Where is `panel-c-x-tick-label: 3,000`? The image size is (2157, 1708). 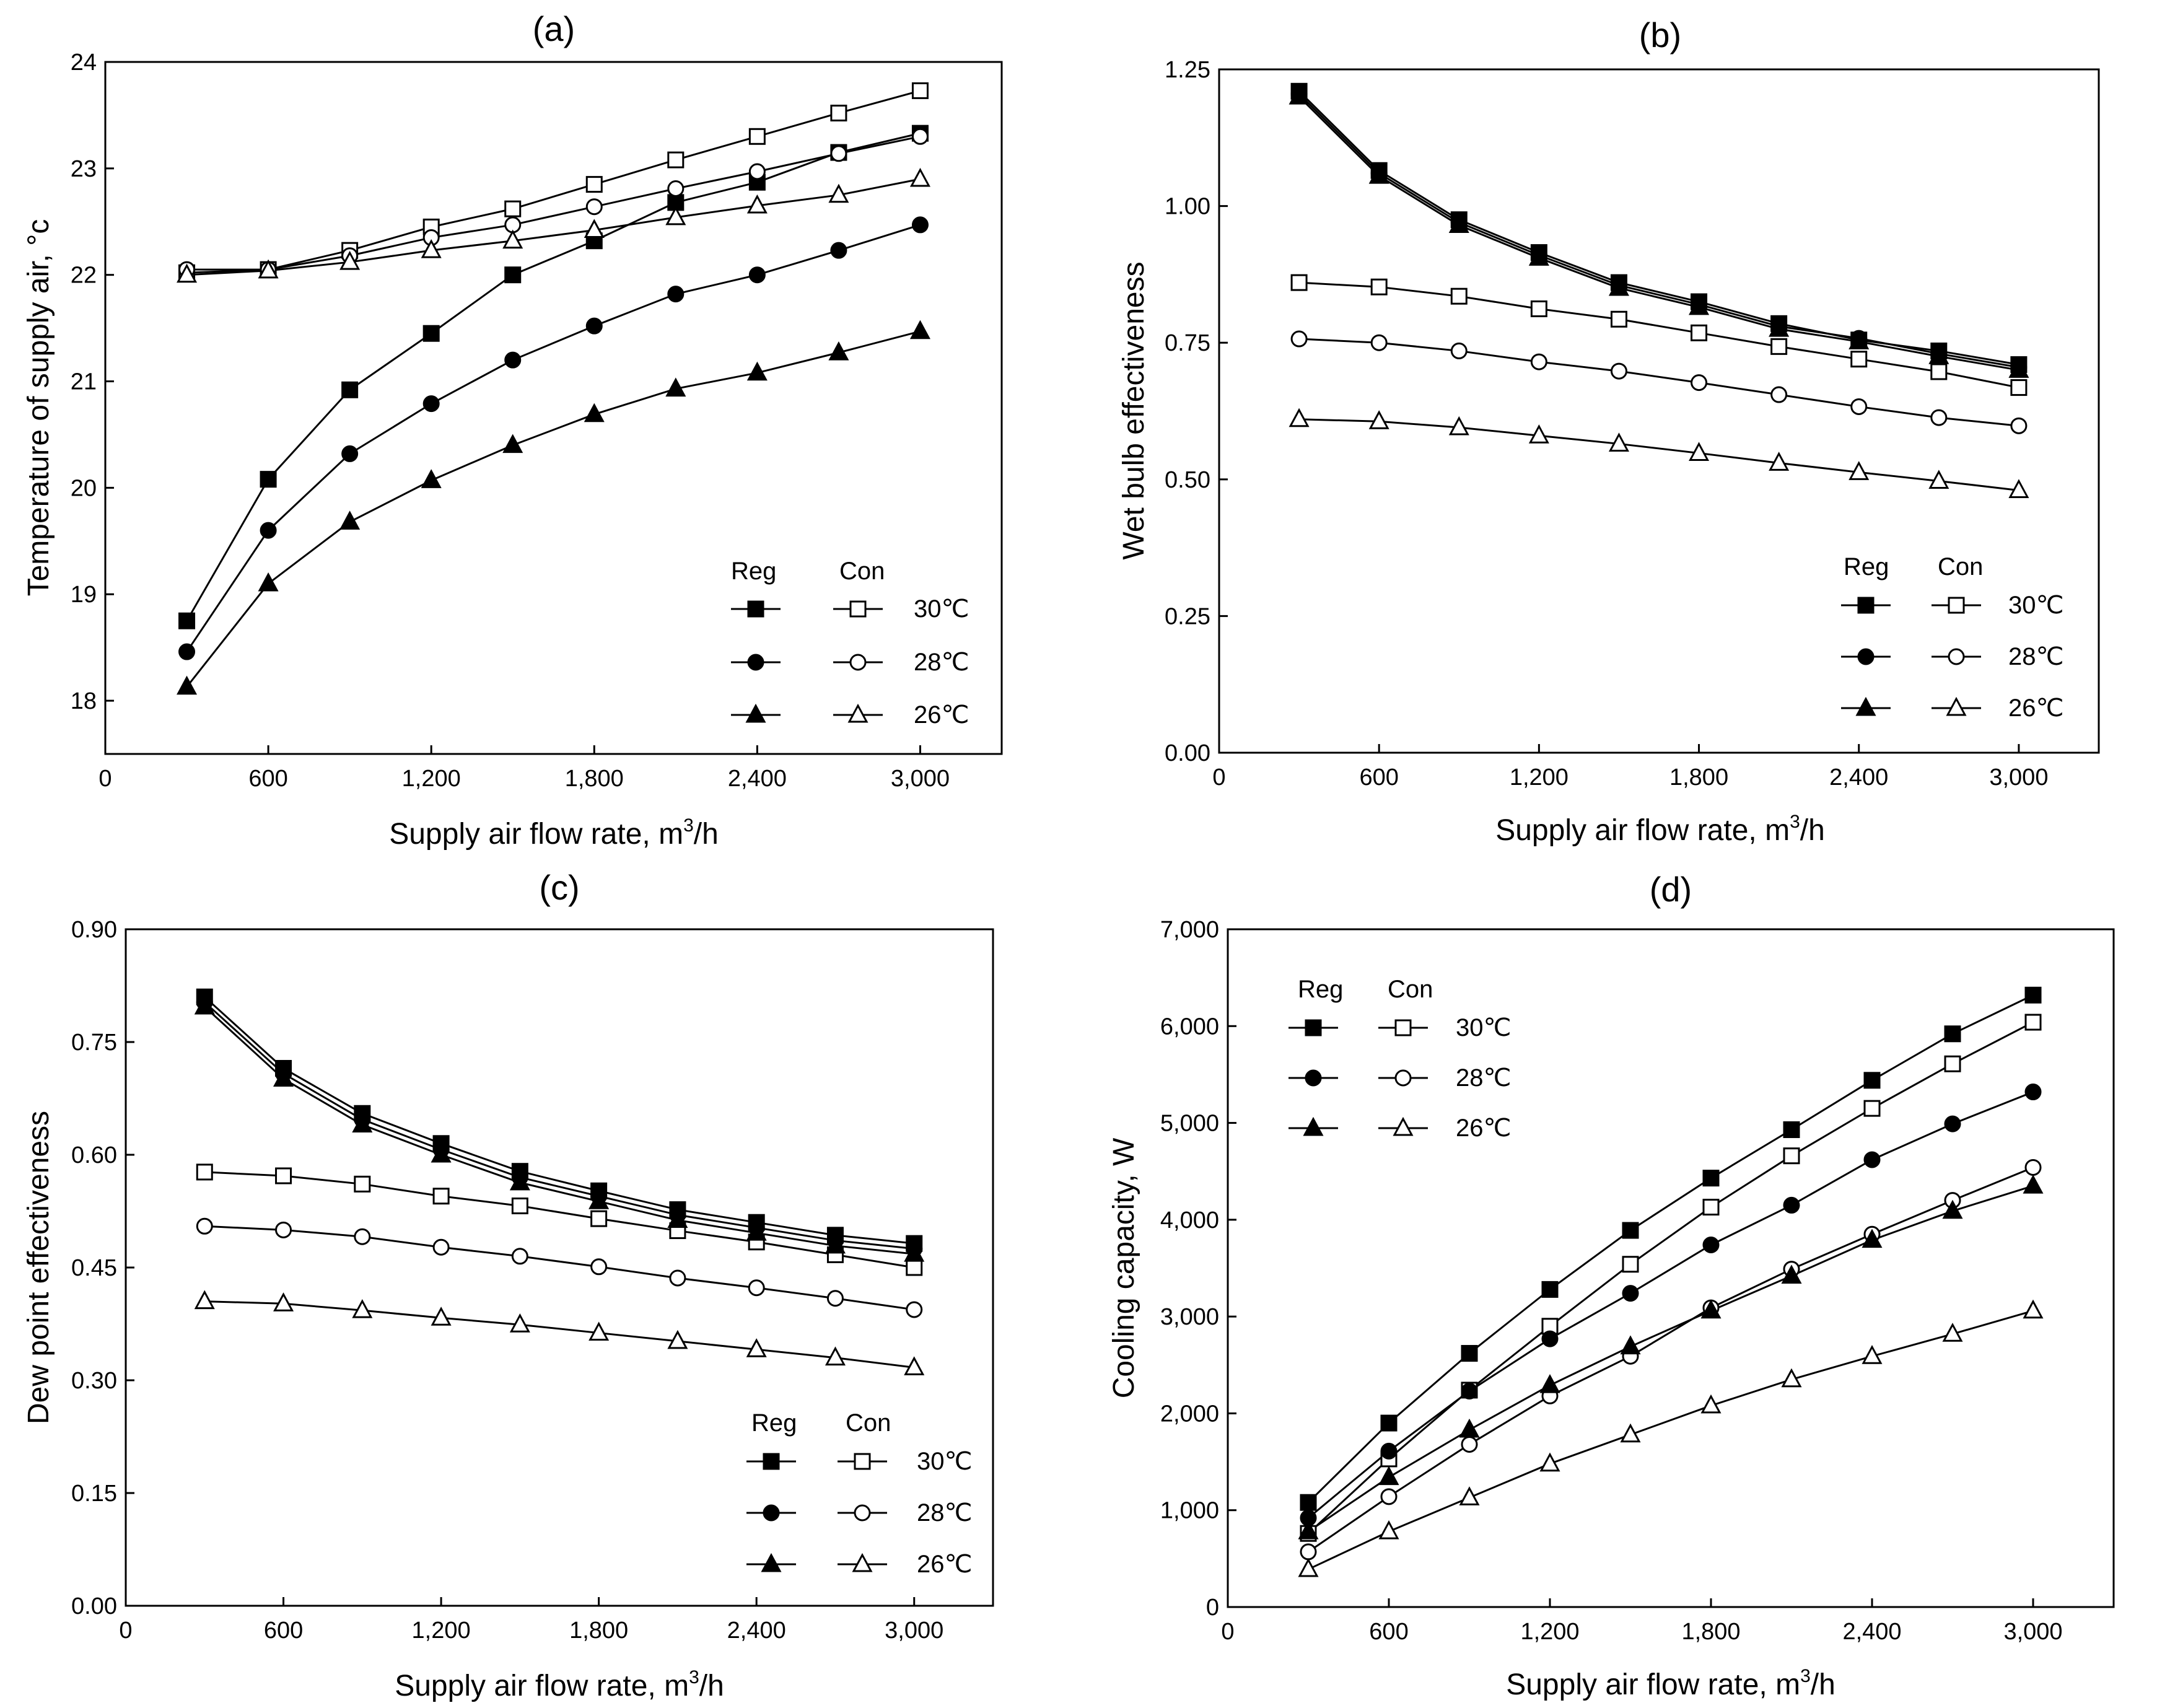 panel-c-x-tick-label: 3,000 is located at coordinates (914, 1631).